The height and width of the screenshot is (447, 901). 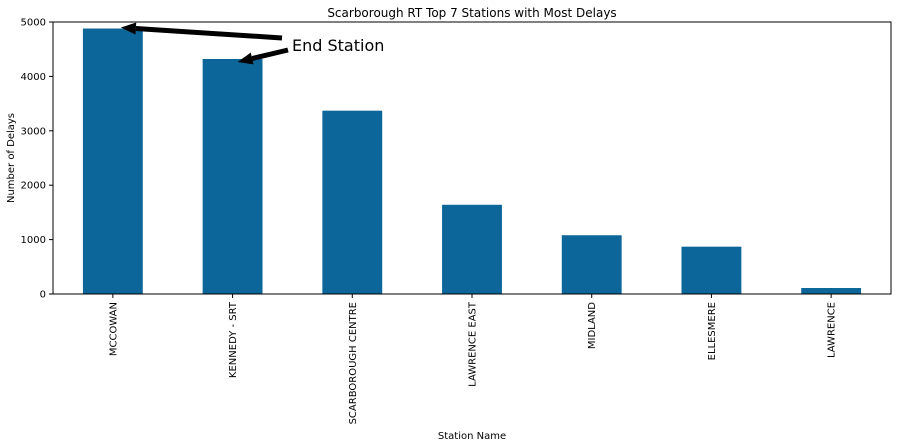 I want to click on y-tick-label: 4000, so click(x=33, y=77).